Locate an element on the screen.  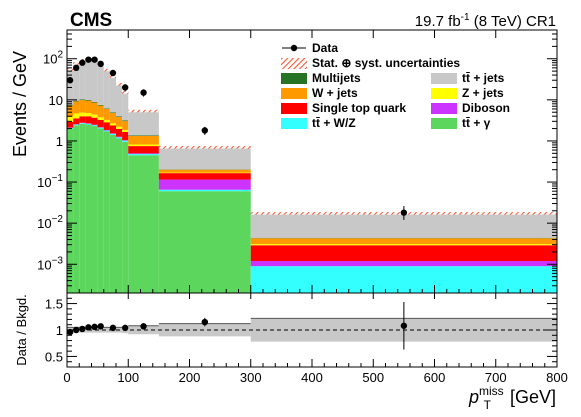
x-axis-title-sup: miss is located at coordinates (491, 391).